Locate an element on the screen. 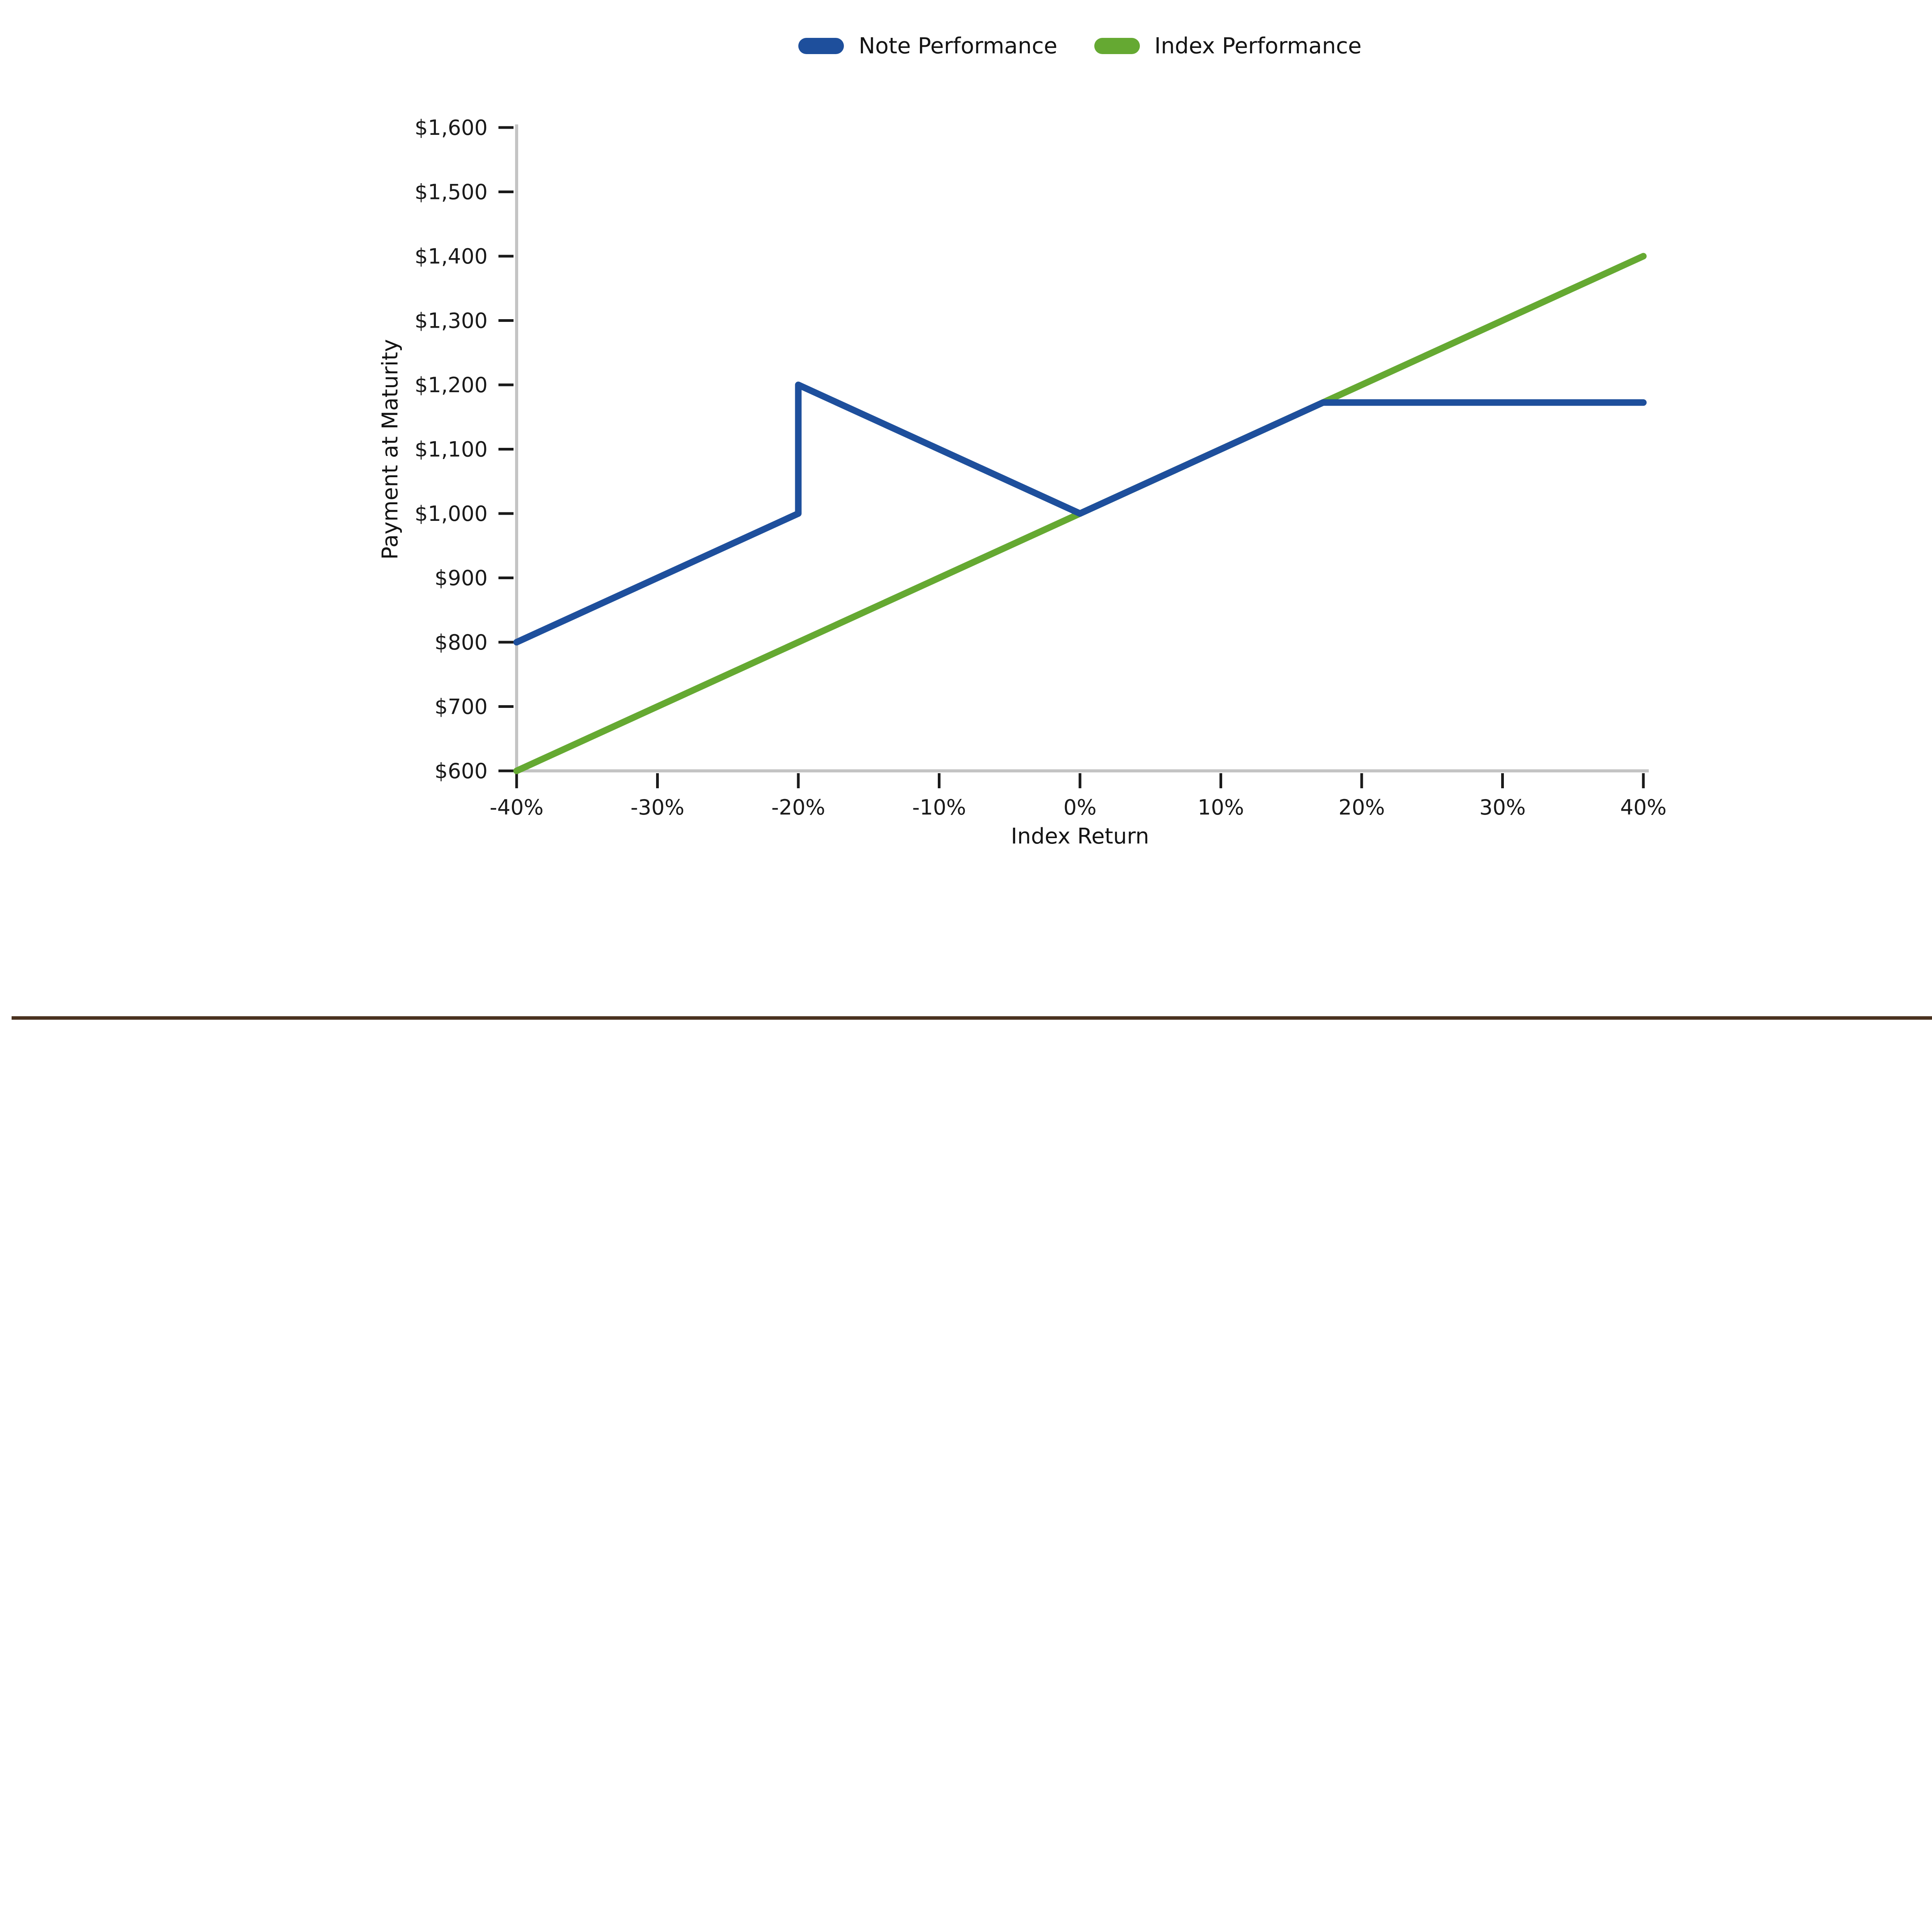  x-tick-label: 10% is located at coordinates (1220, 807).